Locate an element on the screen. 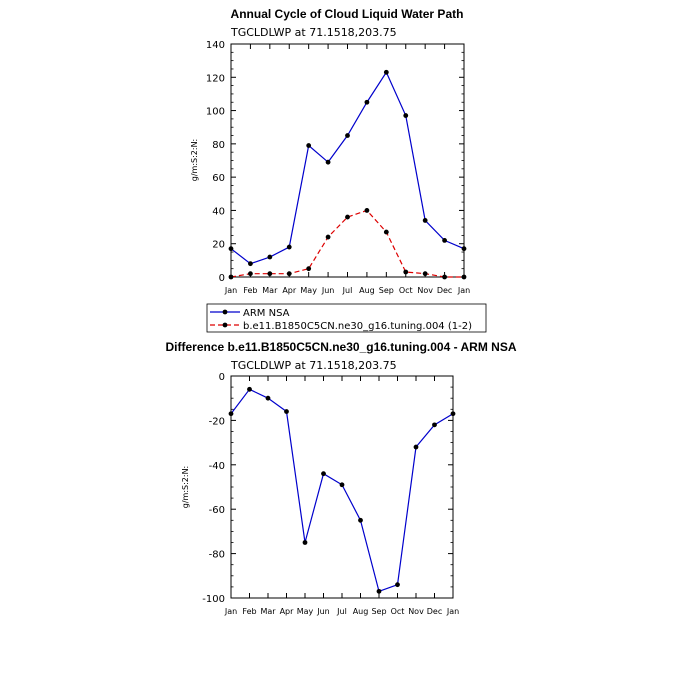  y-tick-label: -100 is located at coordinates (213, 599).